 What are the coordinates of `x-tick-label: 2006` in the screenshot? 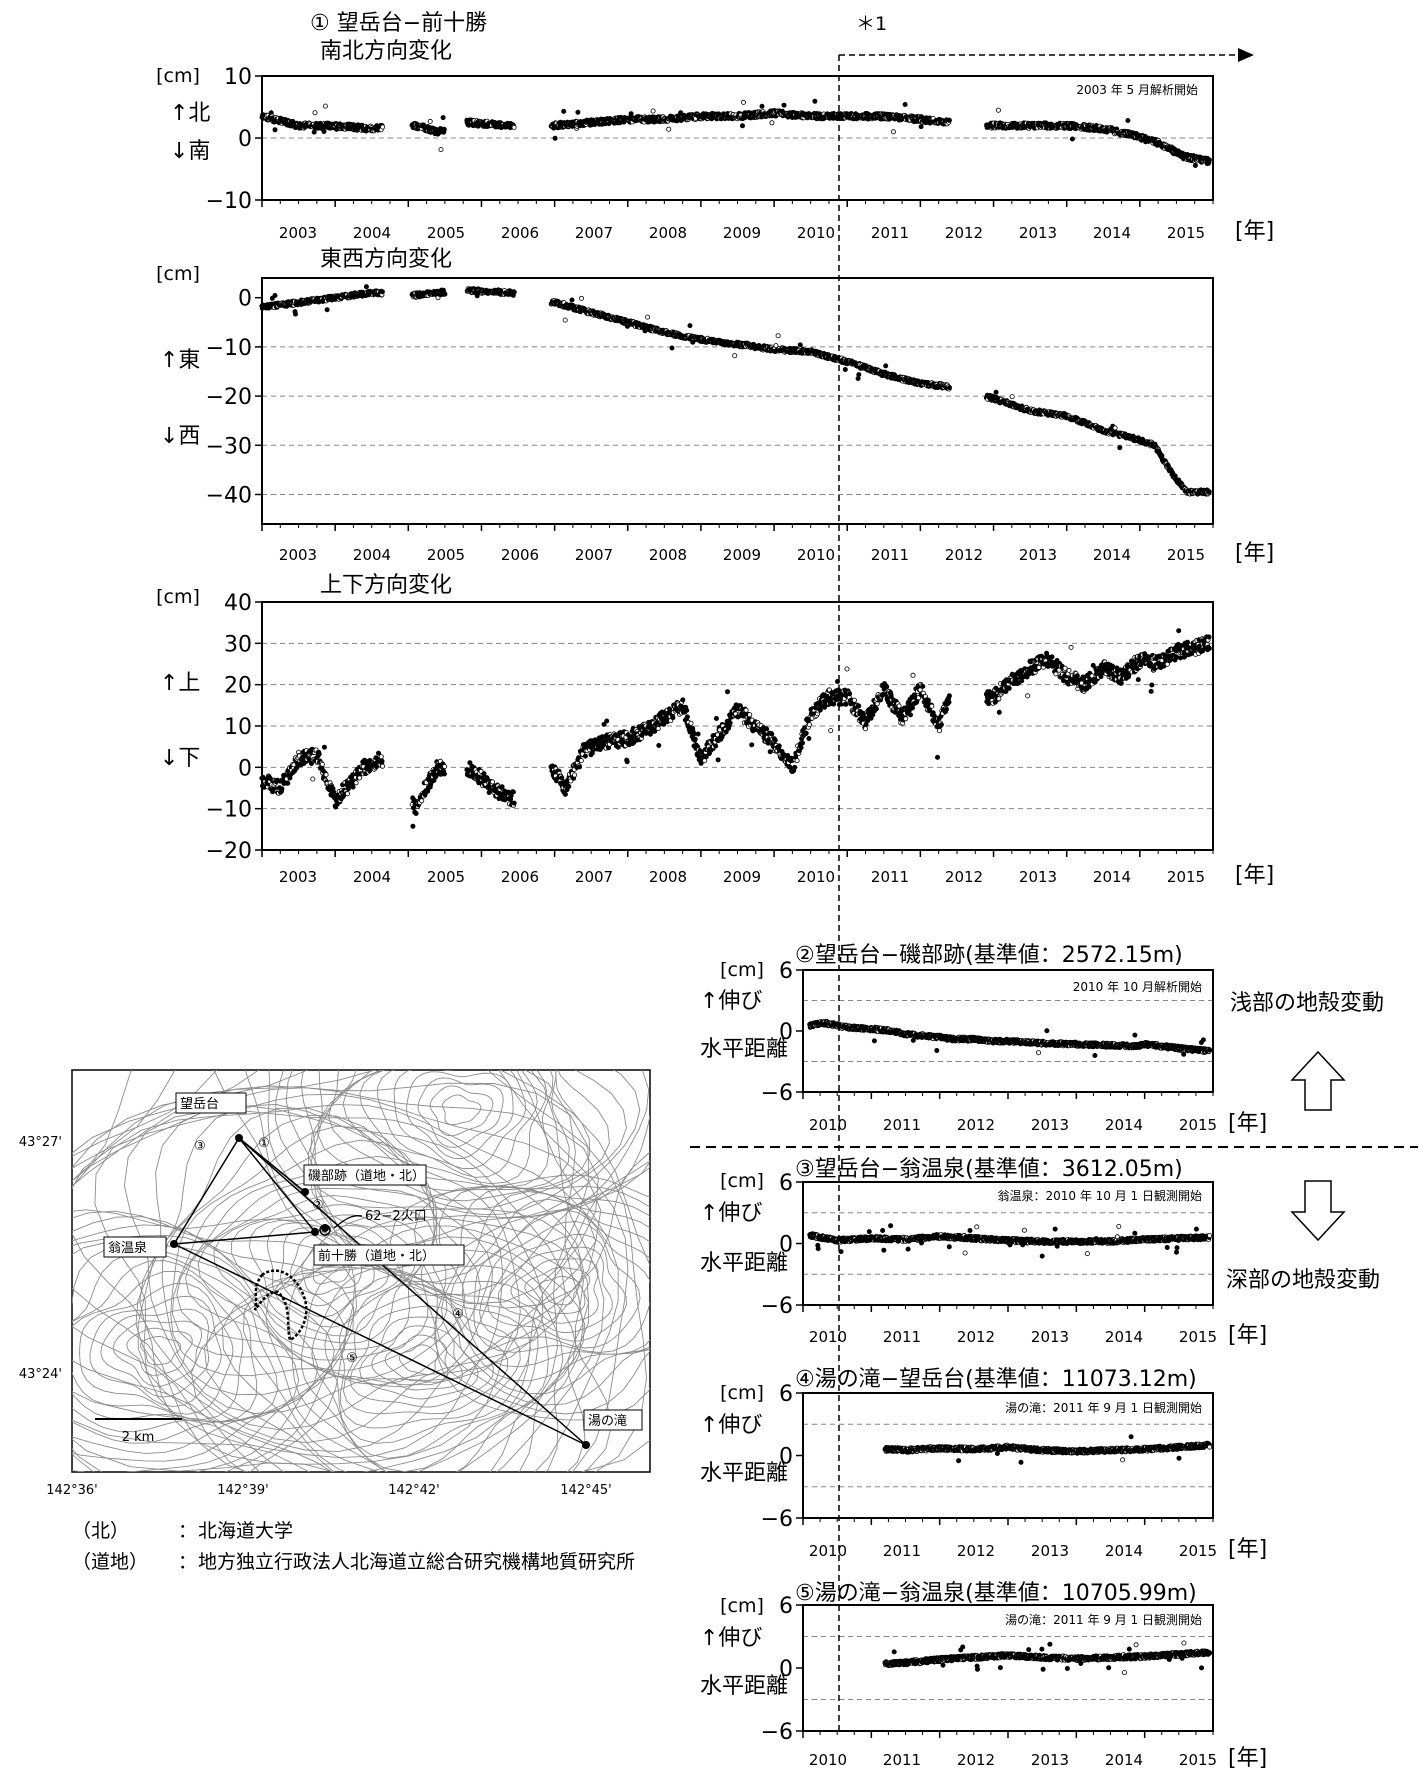 It's located at (520, 233).